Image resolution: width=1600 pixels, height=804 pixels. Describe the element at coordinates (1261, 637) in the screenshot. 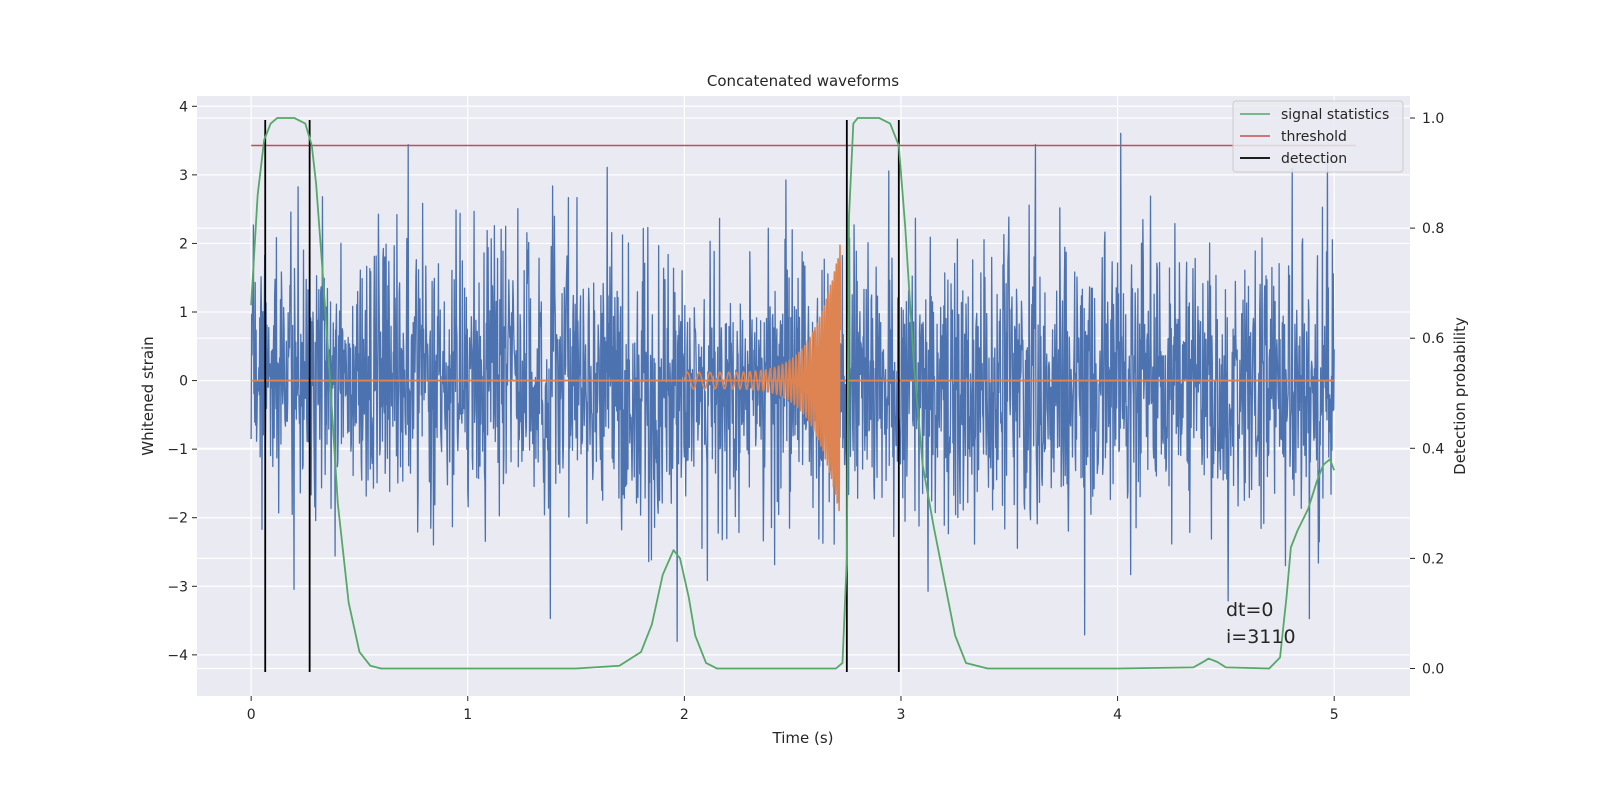

I see `annotation-i: i=3110` at that location.